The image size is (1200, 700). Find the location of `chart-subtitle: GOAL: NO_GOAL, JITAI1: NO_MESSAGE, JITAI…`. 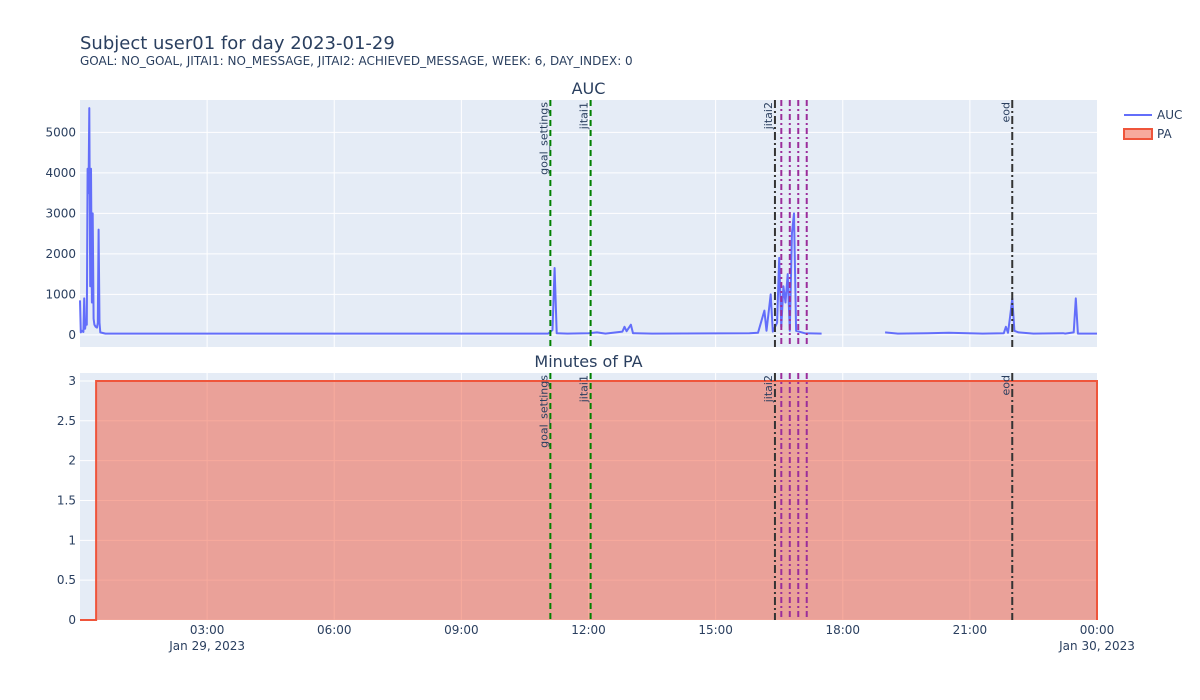

chart-subtitle: GOAL: NO_GOAL, JITAI1: NO_MESSAGE, JITAI… is located at coordinates (356, 61).